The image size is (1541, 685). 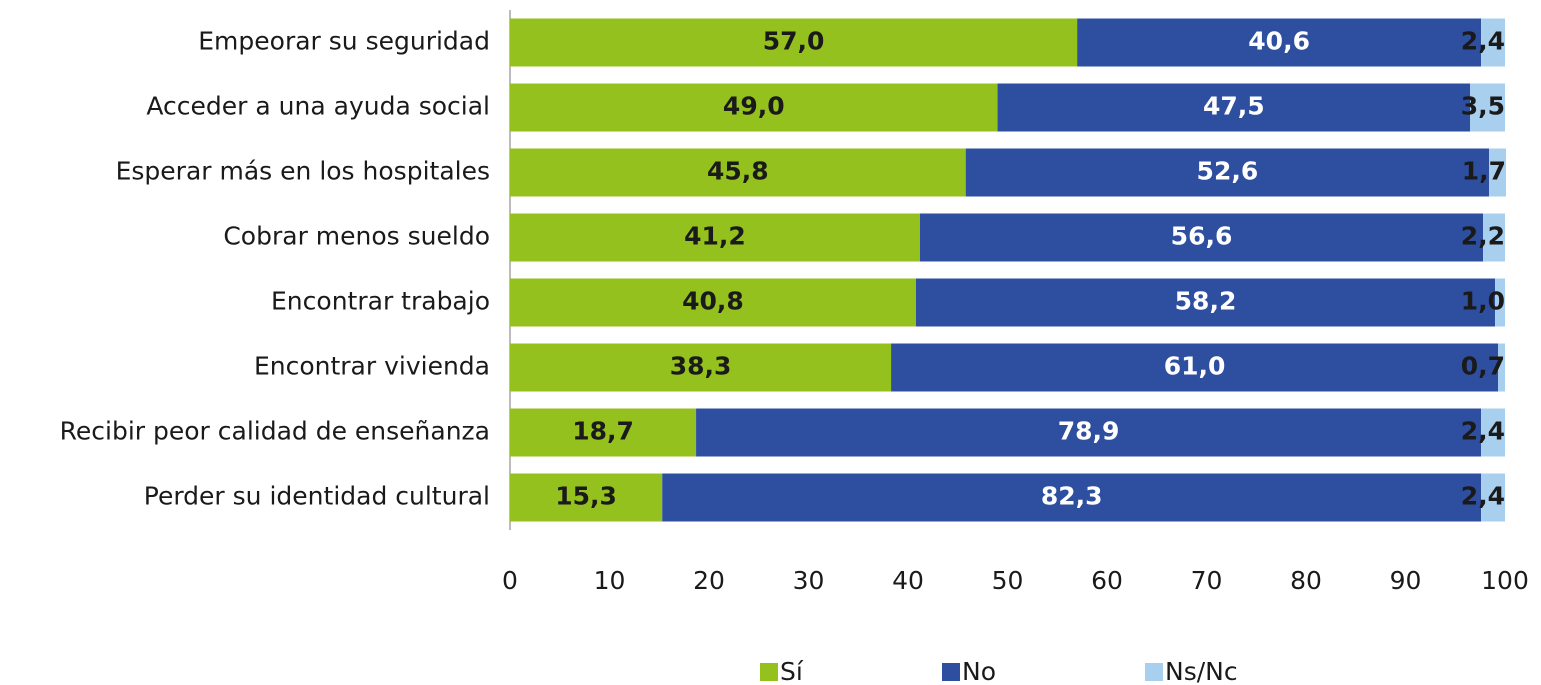 What do you see at coordinates (318, 106) in the screenshot?
I see `category-label: Acceder a una ayuda social` at bounding box center [318, 106].